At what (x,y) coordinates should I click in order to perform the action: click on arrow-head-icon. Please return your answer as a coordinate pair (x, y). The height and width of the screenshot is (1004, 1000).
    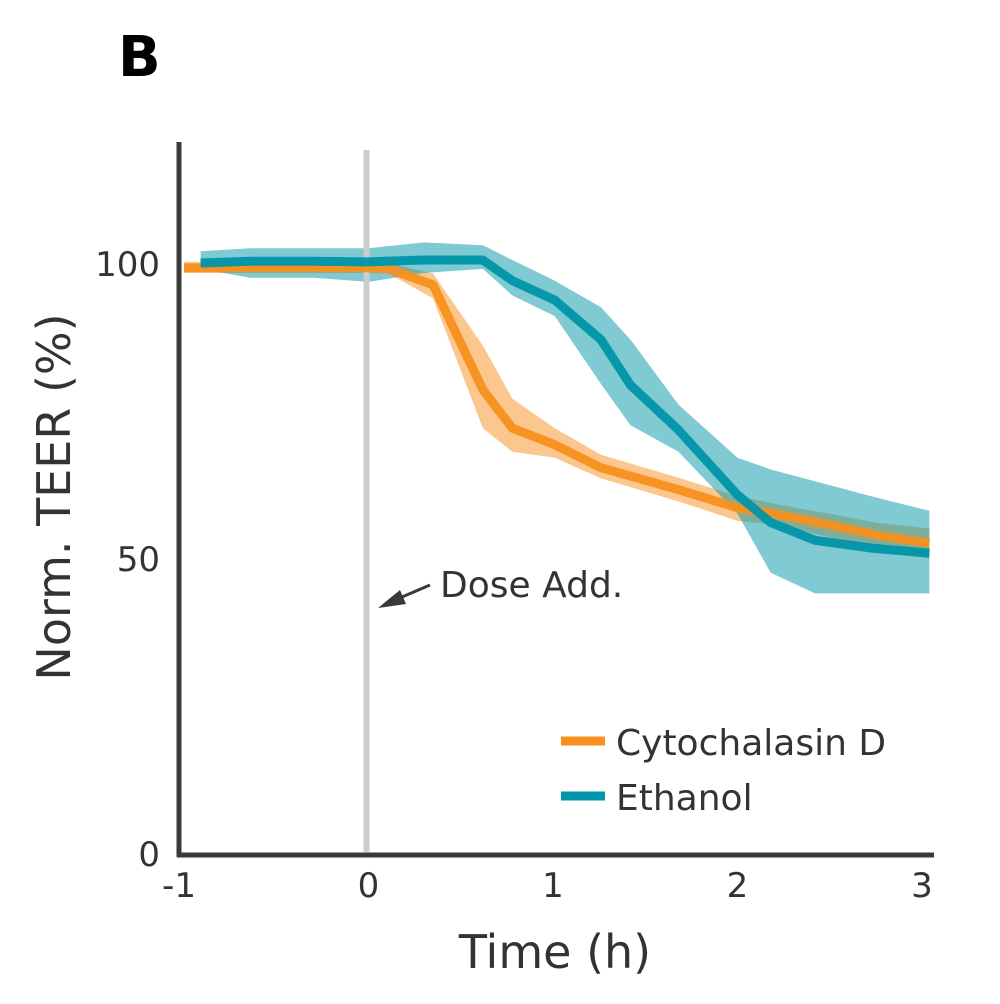
    Looking at the image, I should click on (392, 599).